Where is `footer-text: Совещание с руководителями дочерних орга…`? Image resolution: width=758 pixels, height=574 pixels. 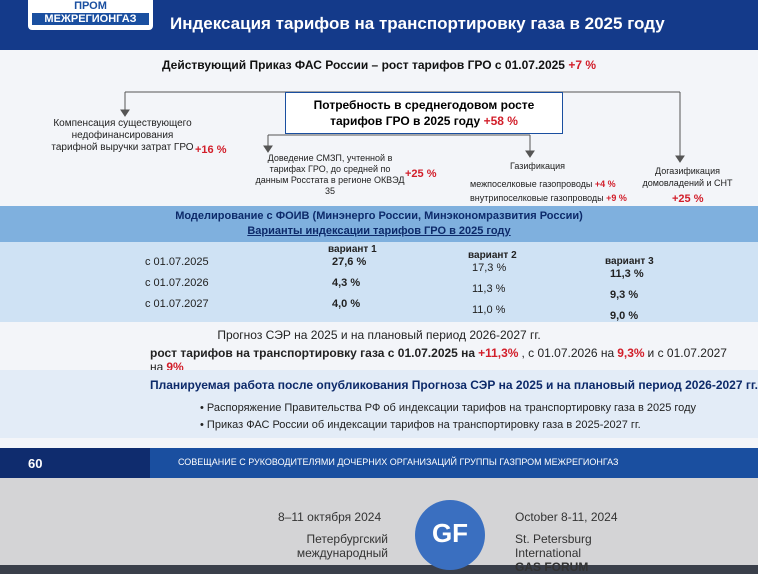 footer-text: Совещание с руководителями дочерних орга… is located at coordinates (398, 462).